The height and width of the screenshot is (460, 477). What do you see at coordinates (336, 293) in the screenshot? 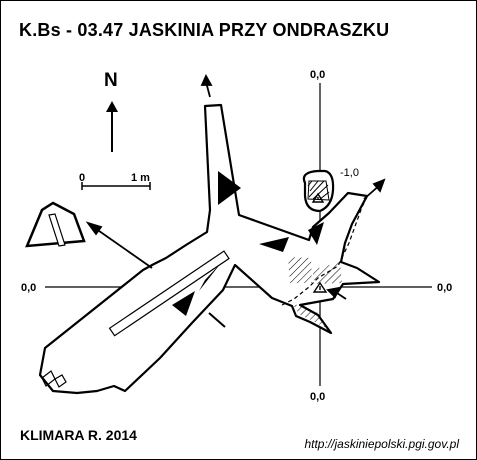
I see `entrance-arrow-icon` at bounding box center [336, 293].